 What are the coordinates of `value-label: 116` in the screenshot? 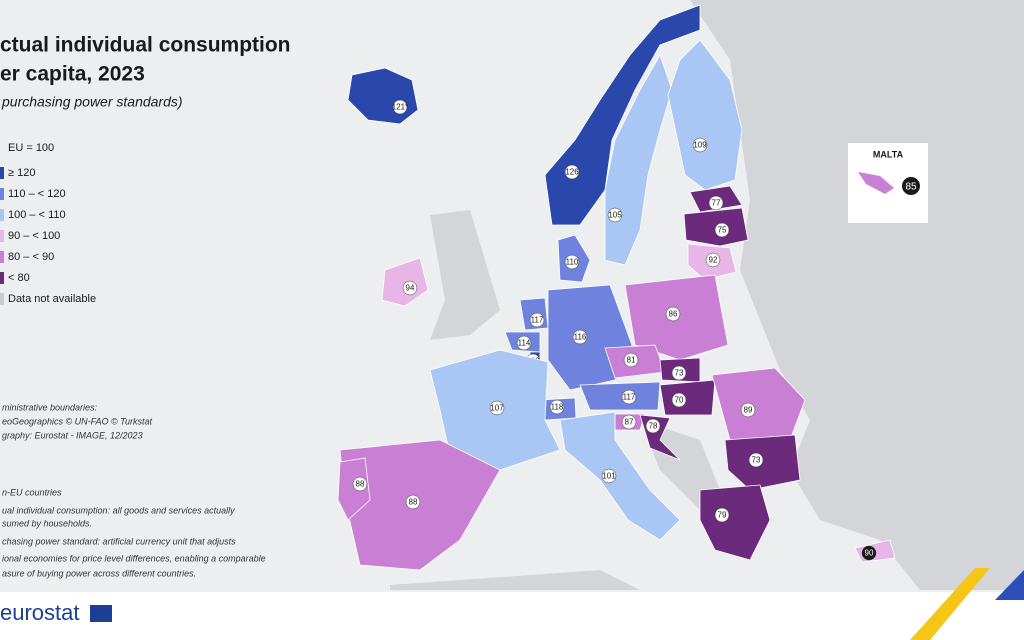 It's located at (580, 337).